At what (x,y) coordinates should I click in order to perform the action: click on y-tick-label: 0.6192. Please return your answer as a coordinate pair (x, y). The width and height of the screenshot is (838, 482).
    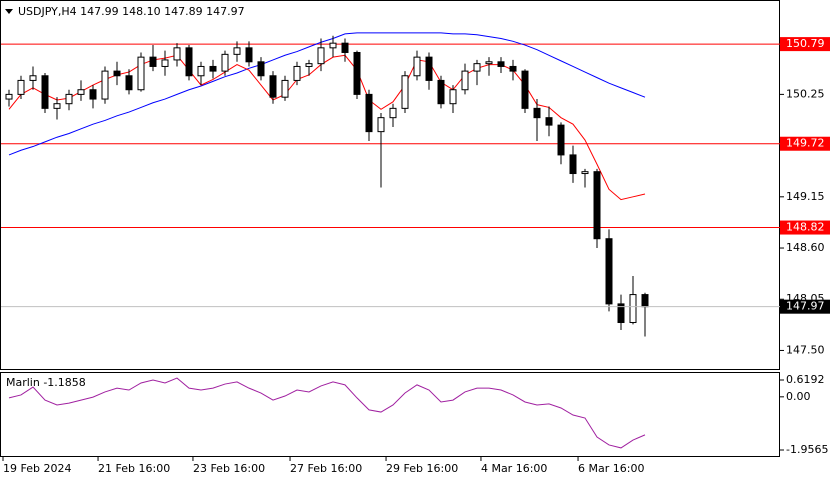
    Looking at the image, I should click on (805, 379).